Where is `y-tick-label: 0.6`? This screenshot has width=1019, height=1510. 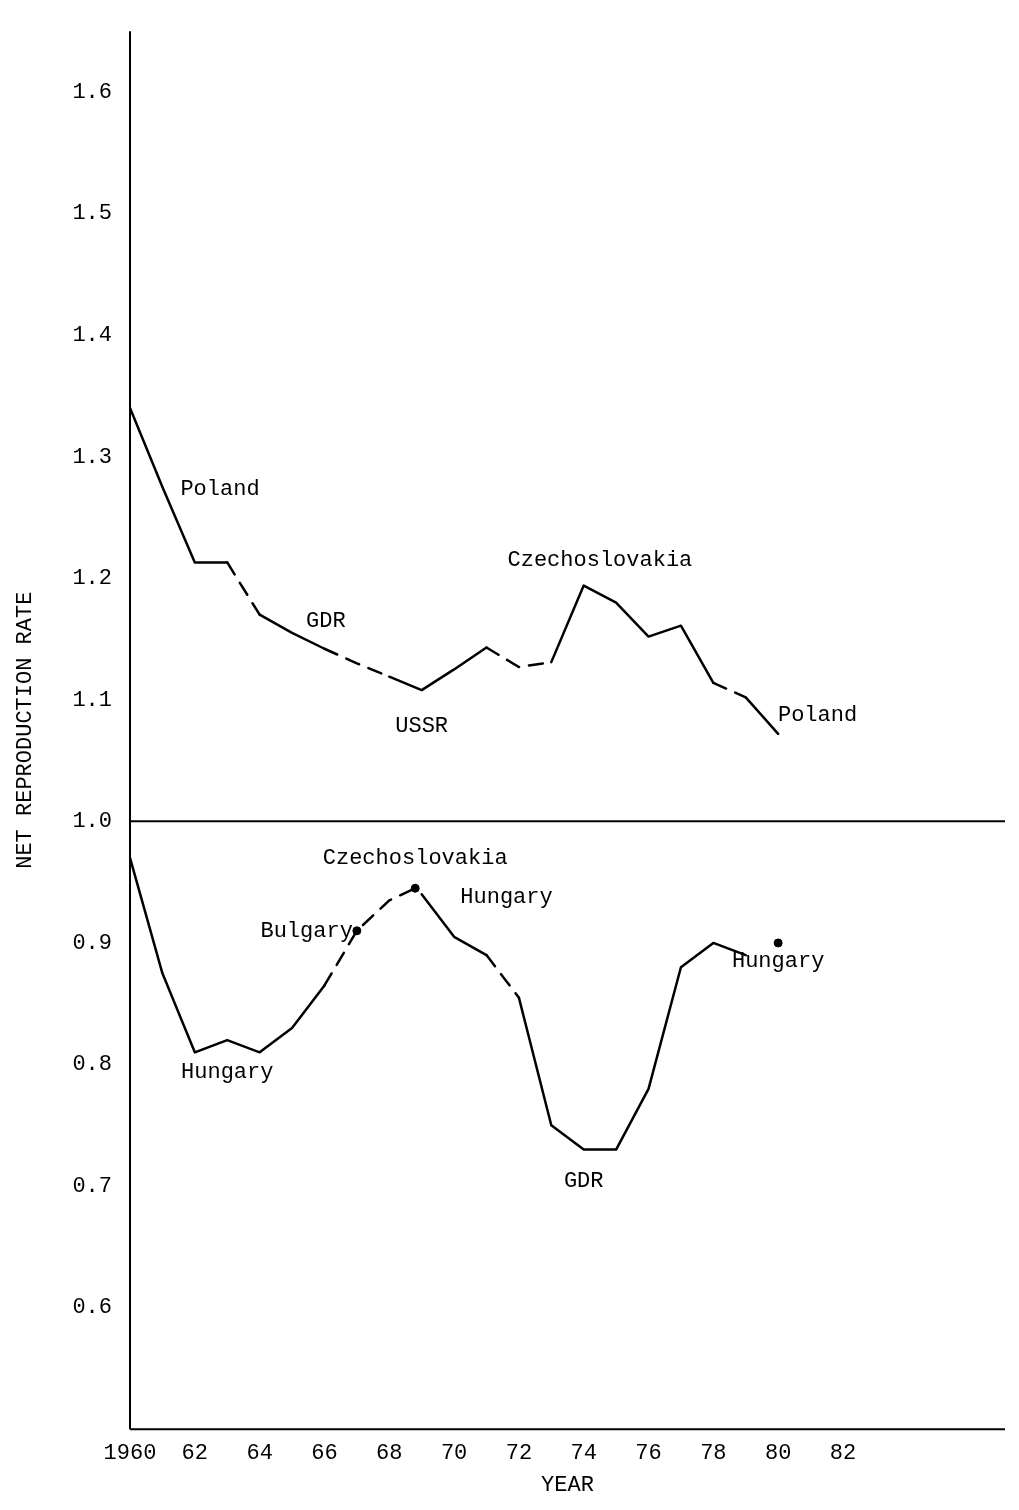 y-tick-label: 0.6 is located at coordinates (92, 1308).